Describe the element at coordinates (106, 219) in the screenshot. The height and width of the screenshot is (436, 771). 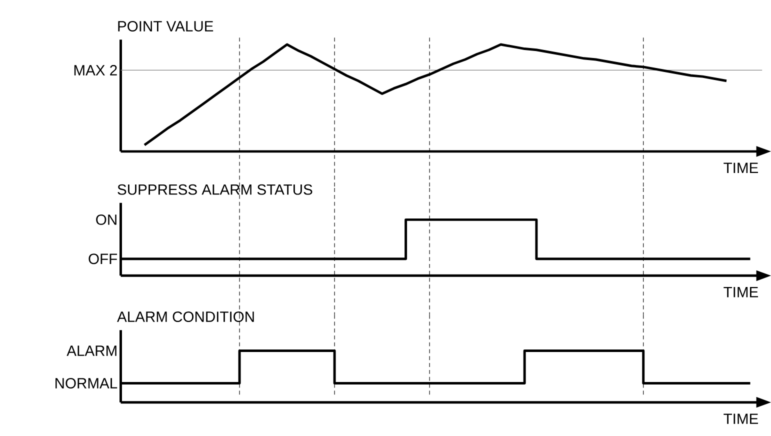
I see `text: ON` at that location.